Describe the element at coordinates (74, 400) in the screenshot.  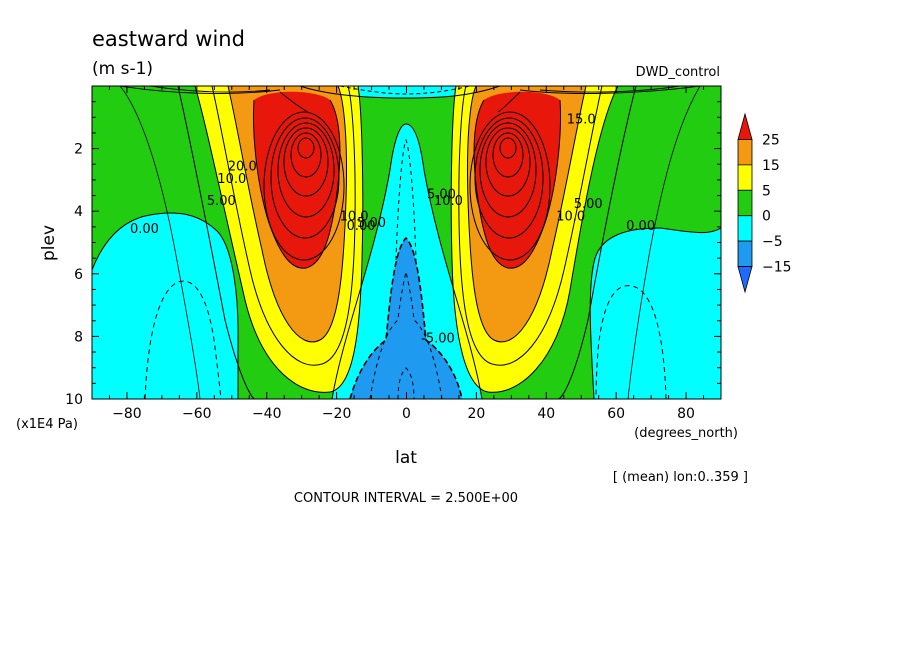
I see `y-tick-label: 10` at that location.